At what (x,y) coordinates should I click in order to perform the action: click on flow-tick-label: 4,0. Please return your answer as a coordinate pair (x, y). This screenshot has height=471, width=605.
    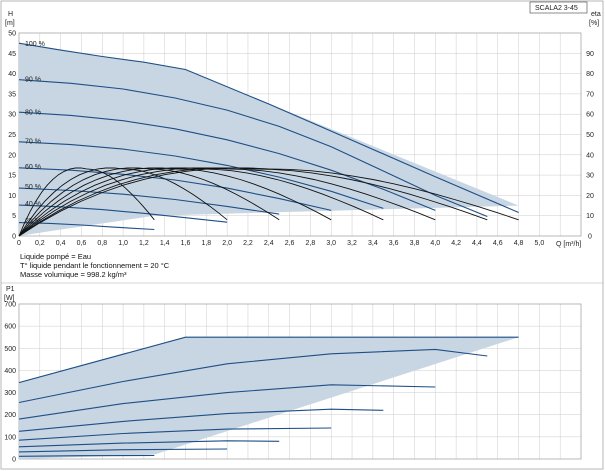
    Looking at the image, I should click on (435, 243).